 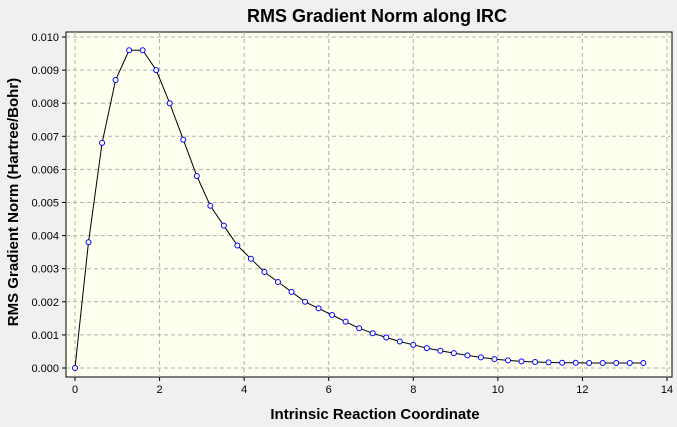 What do you see at coordinates (45, 303) in the screenshot?
I see `y-tick-label: 0.002` at bounding box center [45, 303].